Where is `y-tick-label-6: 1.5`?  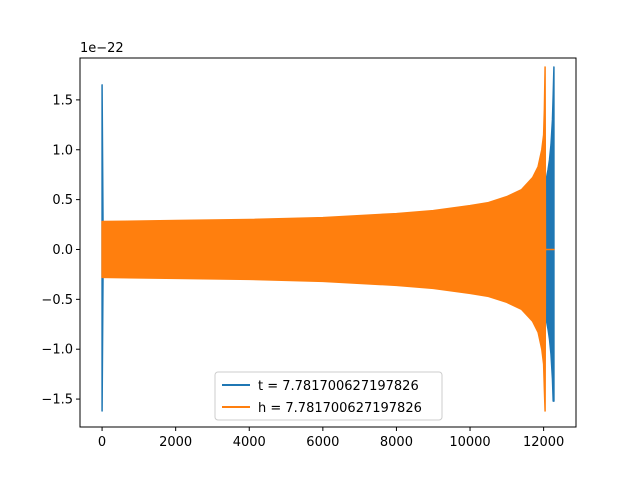 y-tick-label-6: 1.5 is located at coordinates (62, 100).